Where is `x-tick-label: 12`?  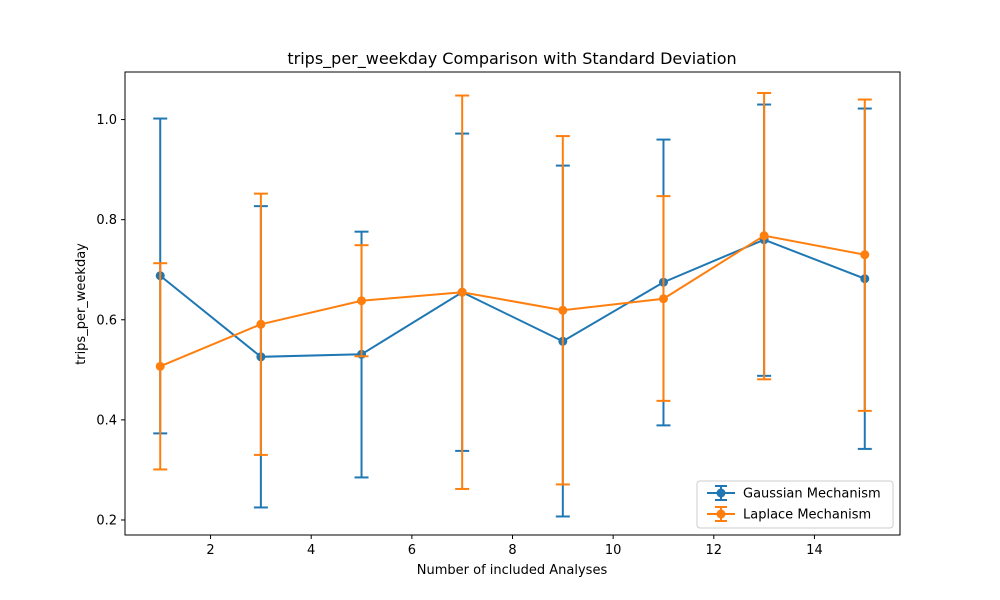
x-tick-label: 12 is located at coordinates (714, 550).